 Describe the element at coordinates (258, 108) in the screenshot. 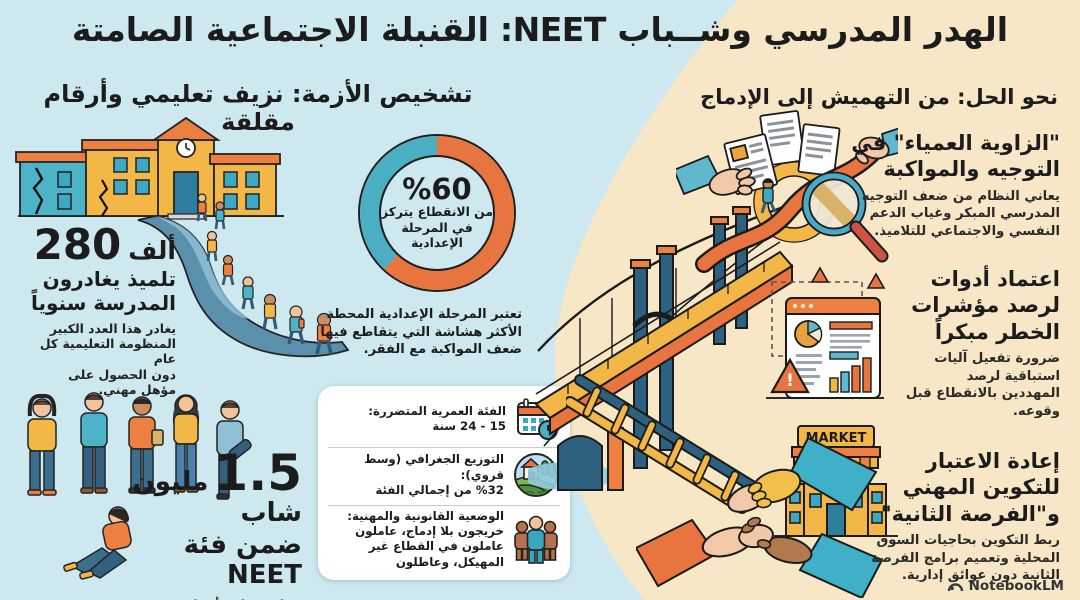

I see `section-title-diagnosis: تشخيص الأزمة: نزيف تعليمي وأرقام مقلقة` at that location.